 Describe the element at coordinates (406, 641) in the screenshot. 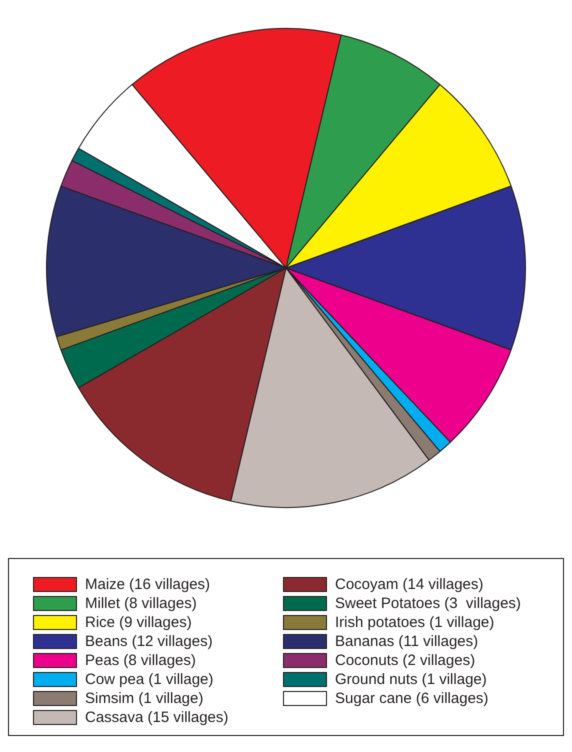

I see `legend-label: Bananas (11 villages)` at that location.